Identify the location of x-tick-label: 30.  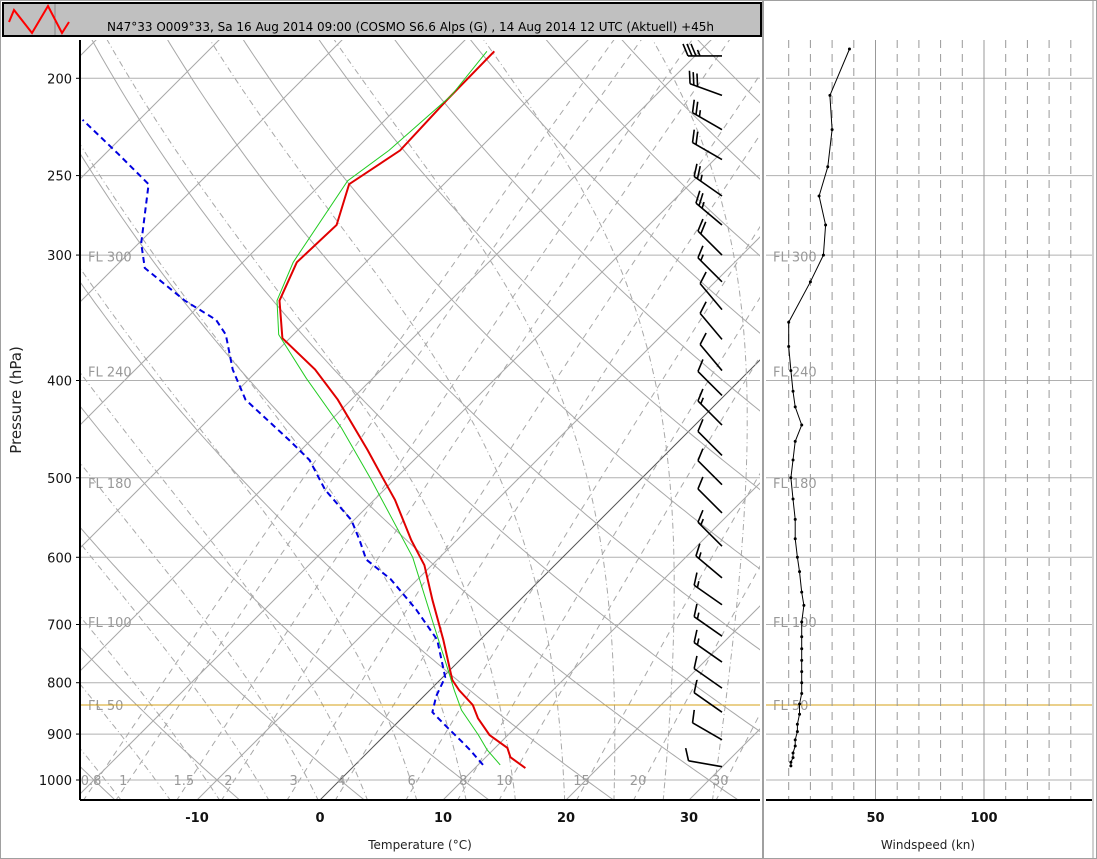
(689, 818).